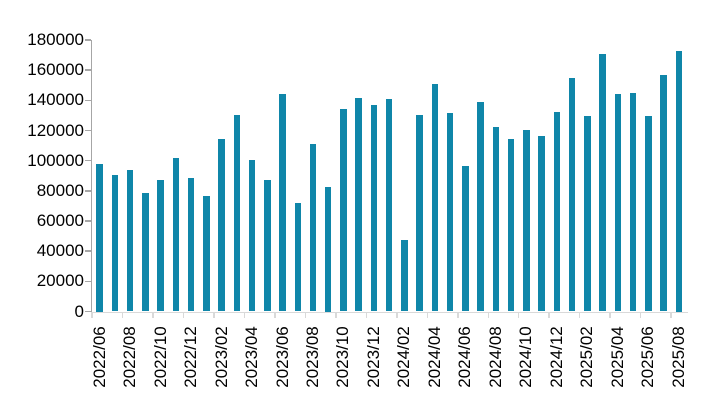  What do you see at coordinates (79, 311) in the screenshot?
I see `y-tick-label: 0` at bounding box center [79, 311].